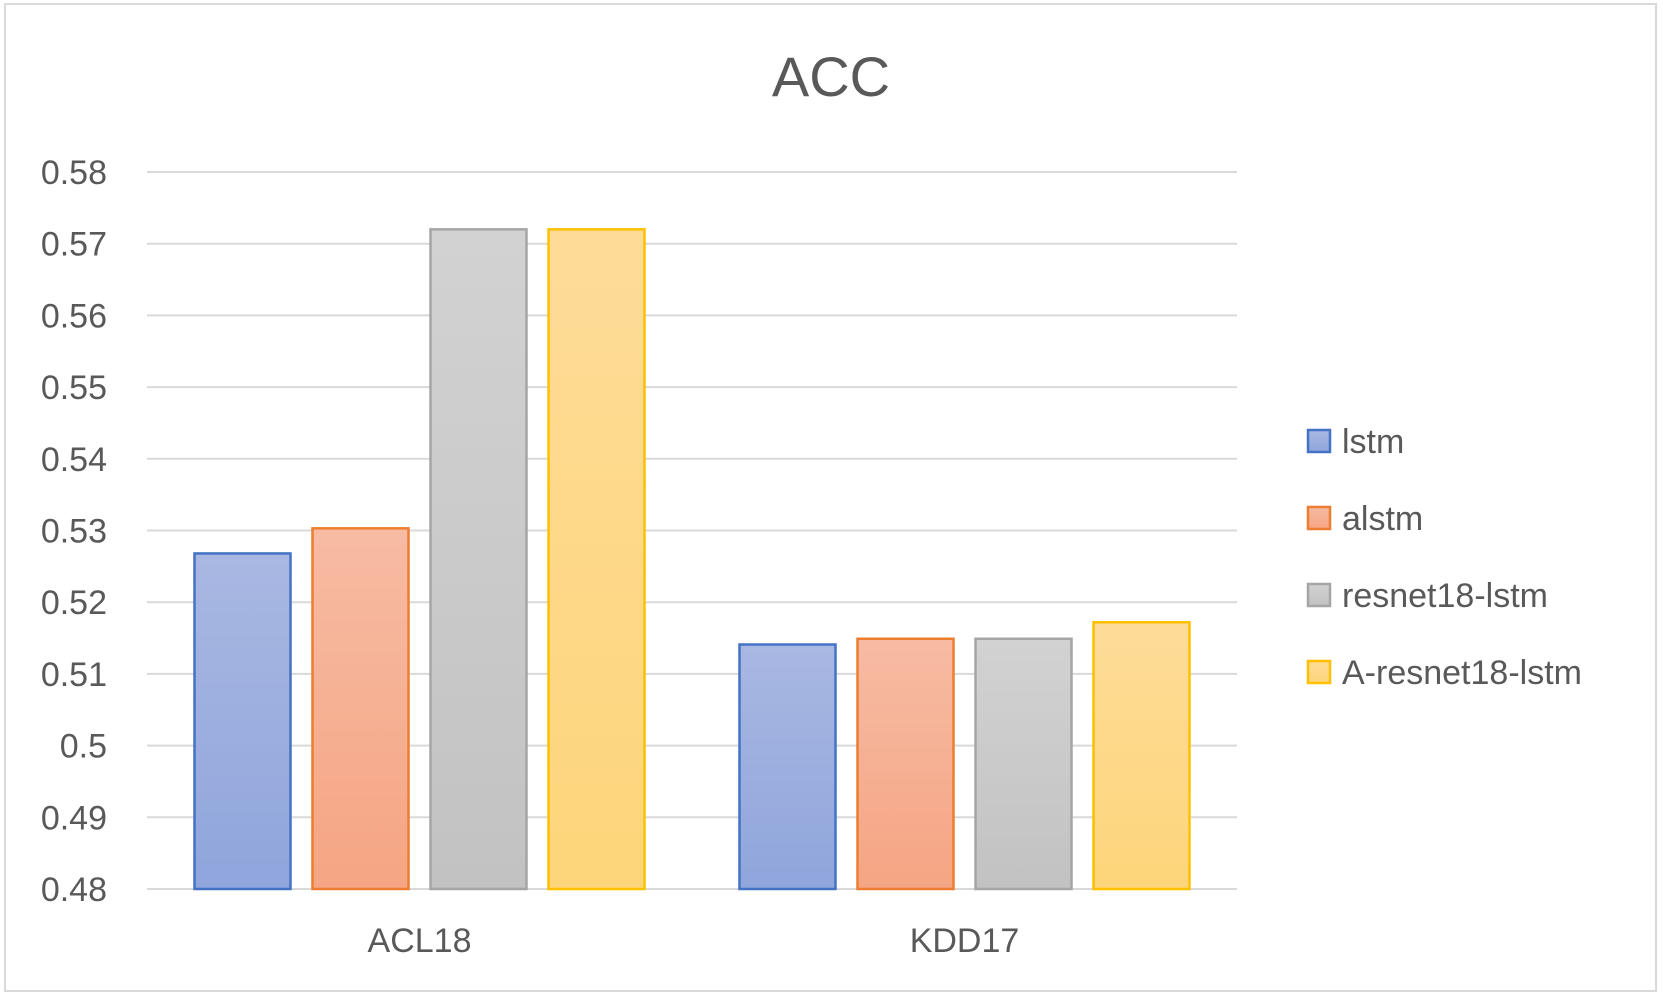 This screenshot has width=1663, height=999. What do you see at coordinates (420, 941) in the screenshot?
I see `x-tick-label: ACL18` at bounding box center [420, 941].